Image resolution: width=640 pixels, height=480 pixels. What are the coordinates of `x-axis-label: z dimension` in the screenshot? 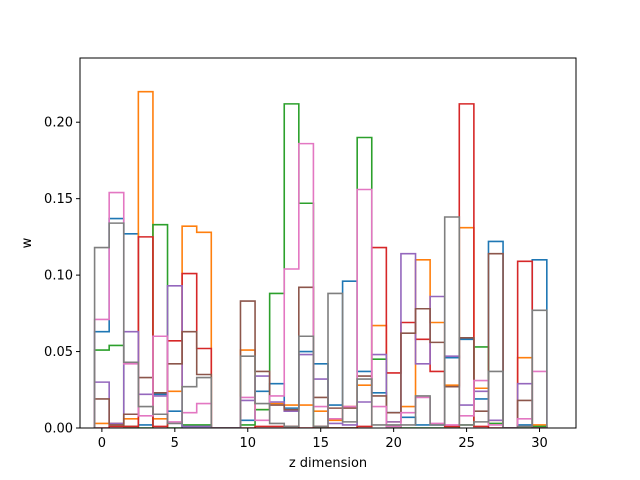 It's located at (328, 463).